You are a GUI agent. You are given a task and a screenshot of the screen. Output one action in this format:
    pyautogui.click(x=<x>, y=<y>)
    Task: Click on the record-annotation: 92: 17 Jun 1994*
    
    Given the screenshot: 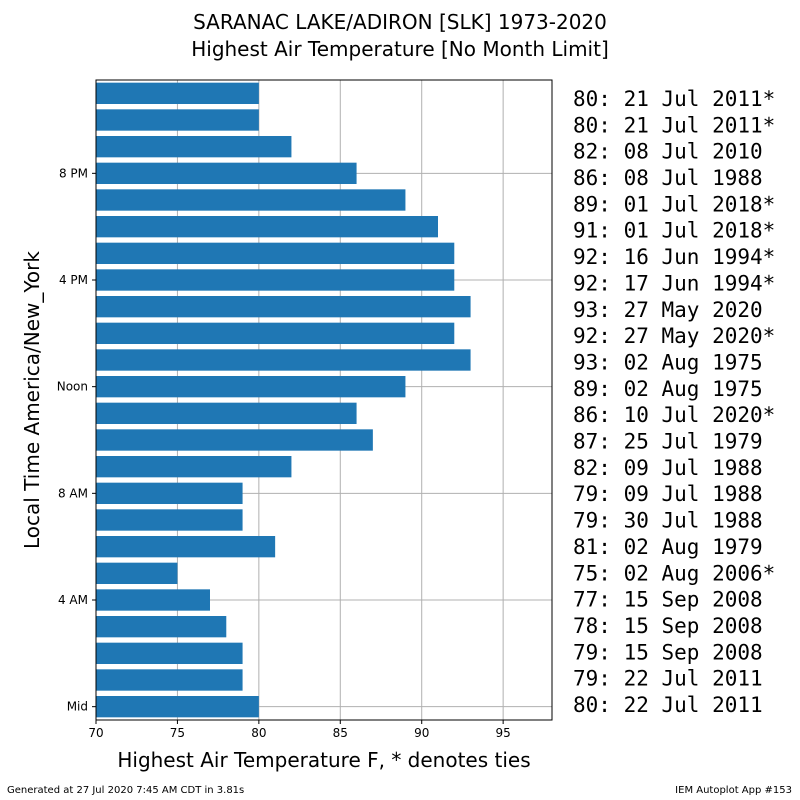 What is the action you would take?
    pyautogui.click(x=674, y=283)
    